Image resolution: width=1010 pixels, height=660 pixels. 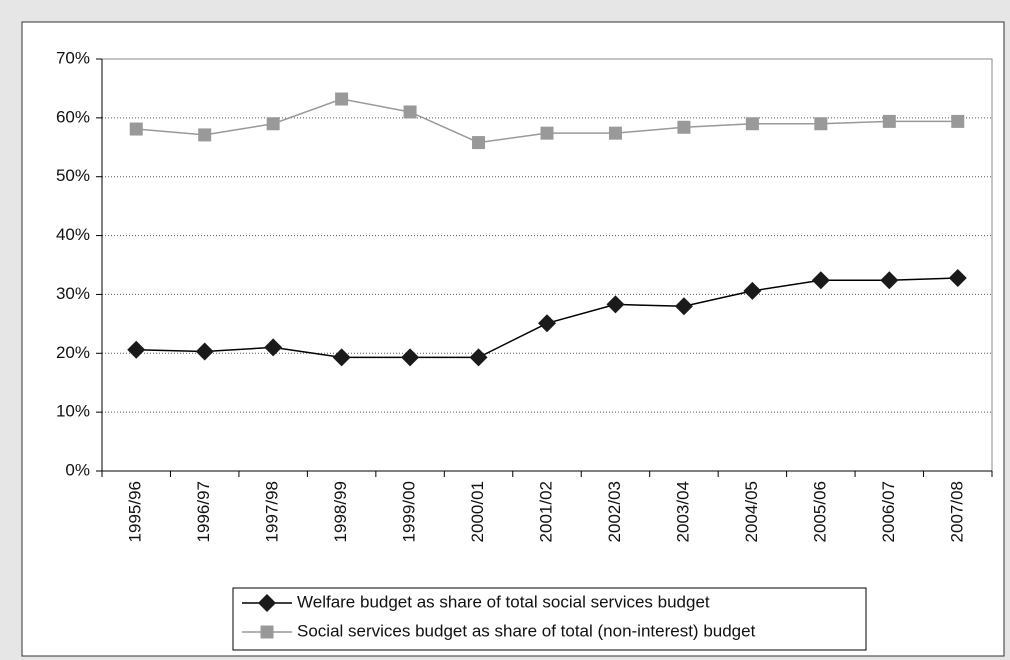 What do you see at coordinates (135, 511) in the screenshot?
I see `x-tick-label: 1995/96` at bounding box center [135, 511].